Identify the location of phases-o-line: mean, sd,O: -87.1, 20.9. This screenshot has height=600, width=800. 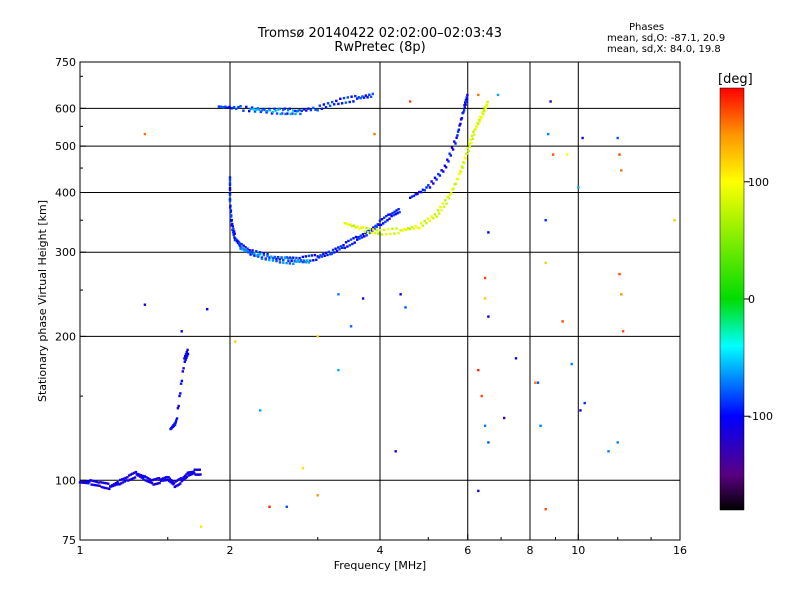
(666, 38).